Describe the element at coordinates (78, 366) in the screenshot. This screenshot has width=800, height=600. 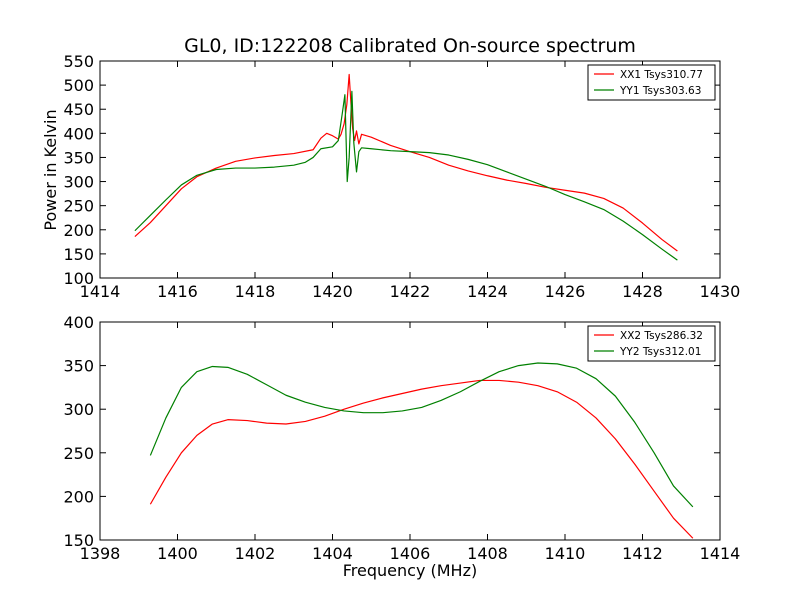
I see `y-tick-label-bottom: 350` at that location.